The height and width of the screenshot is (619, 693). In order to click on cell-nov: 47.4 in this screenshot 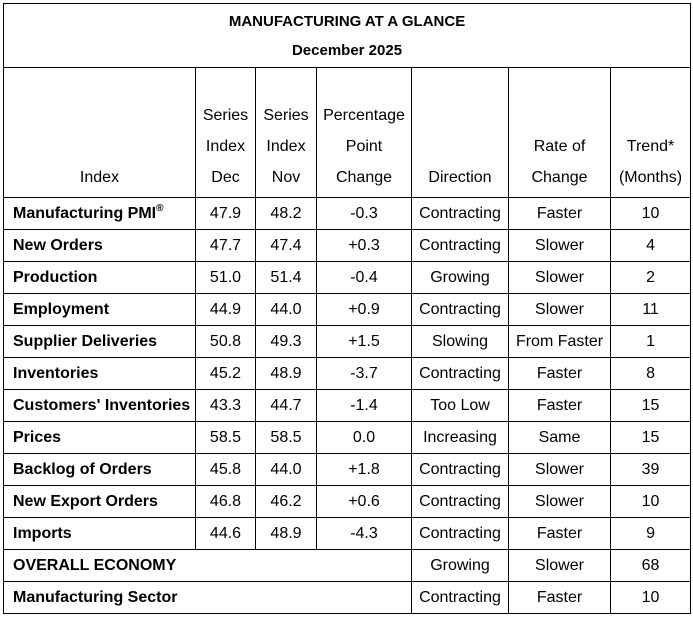, I will do `click(286, 245)`.